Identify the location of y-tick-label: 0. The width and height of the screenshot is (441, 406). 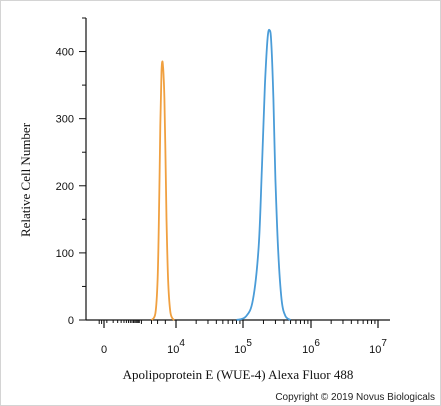
(71, 321).